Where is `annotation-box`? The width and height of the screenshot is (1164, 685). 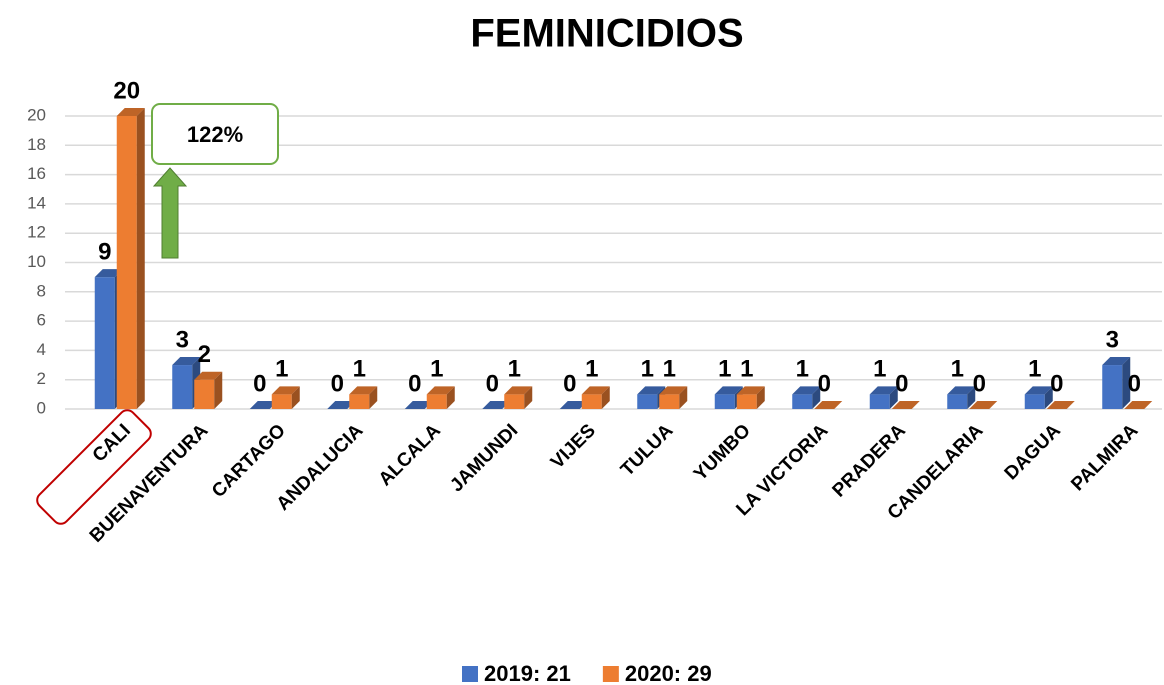 annotation-box is located at coordinates (215, 134).